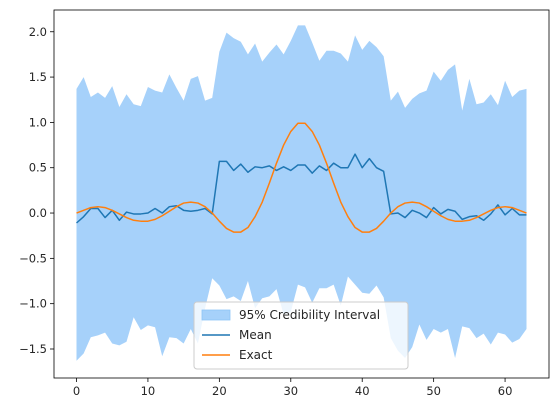 This screenshot has width=559, height=413. What do you see at coordinates (148, 391) in the screenshot?
I see `x-tick-label: 10` at bounding box center [148, 391].